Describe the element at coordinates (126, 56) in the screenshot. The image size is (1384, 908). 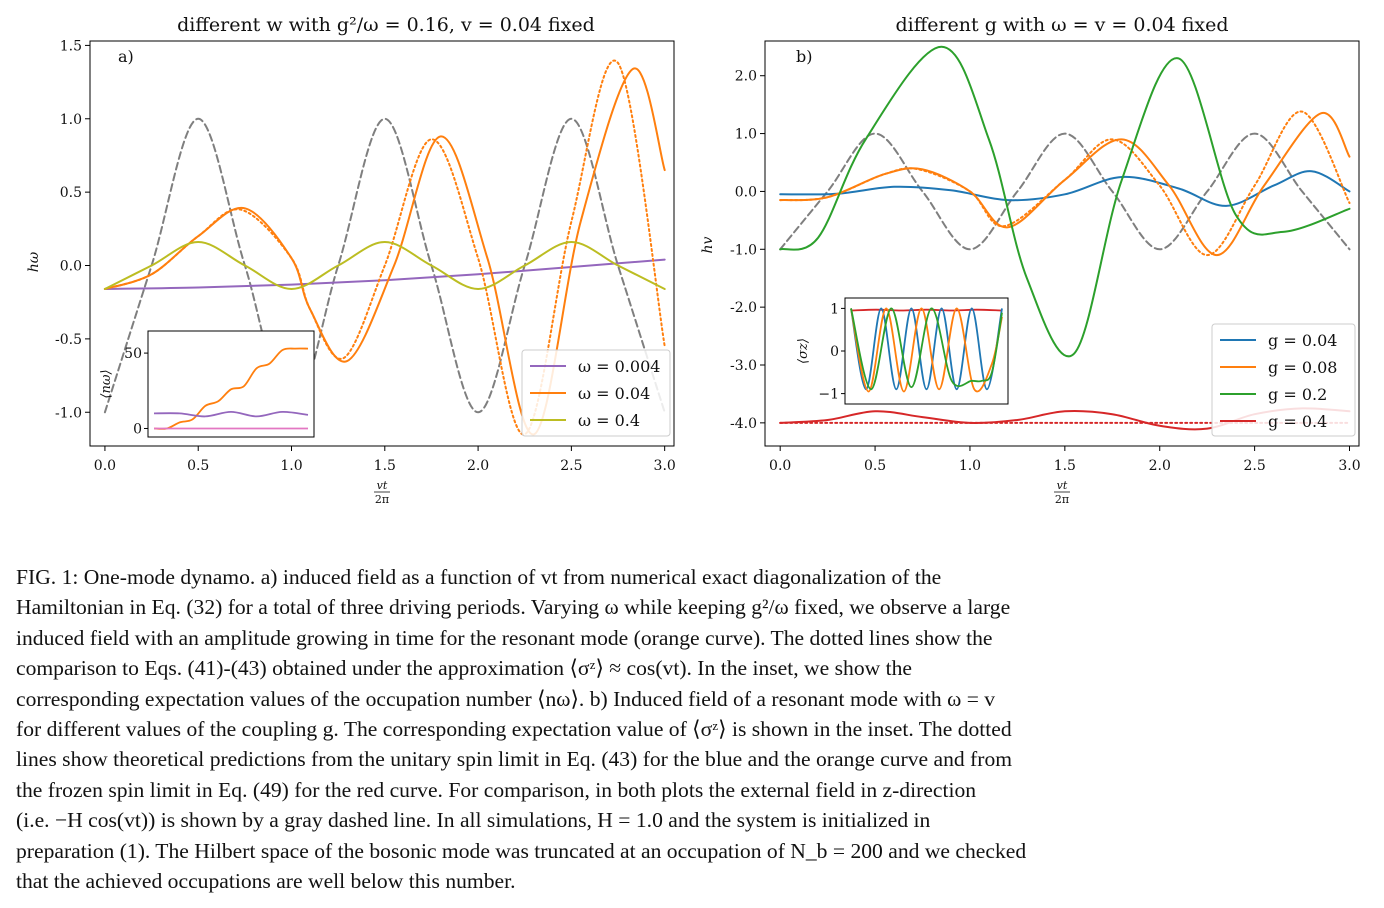
I see `panel-label: a)` at that location.